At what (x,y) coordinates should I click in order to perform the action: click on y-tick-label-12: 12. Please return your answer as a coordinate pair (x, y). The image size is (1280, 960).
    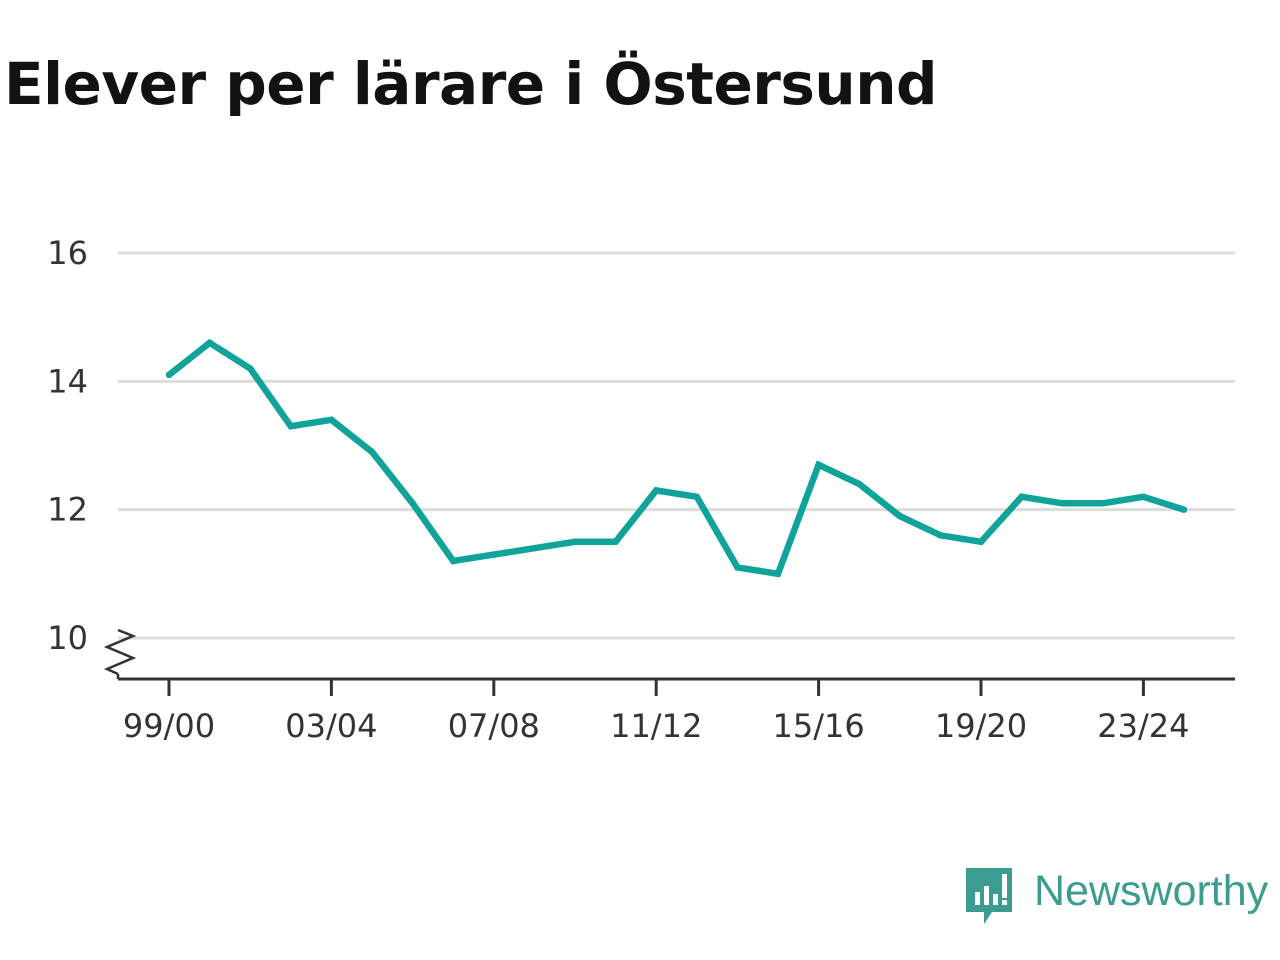
    Looking at the image, I should click on (67, 510).